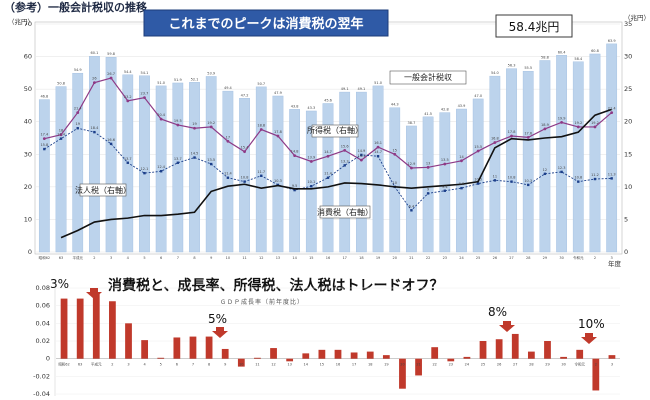 This screenshot has width=650, height=400. Describe the element at coordinates (412, 206) in the screenshot. I see `corporate-tax-value-label: 6.4` at that location.